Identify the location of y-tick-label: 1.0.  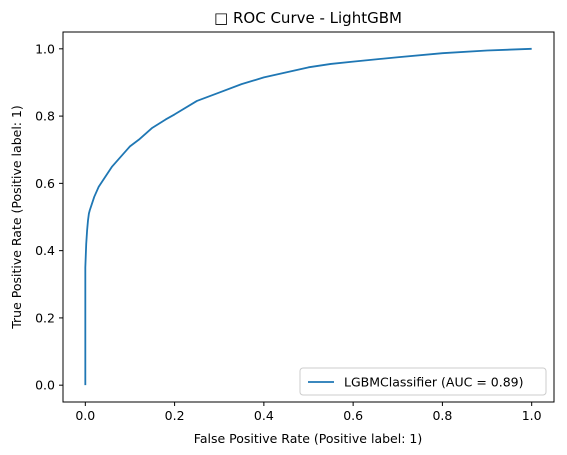
(45, 48).